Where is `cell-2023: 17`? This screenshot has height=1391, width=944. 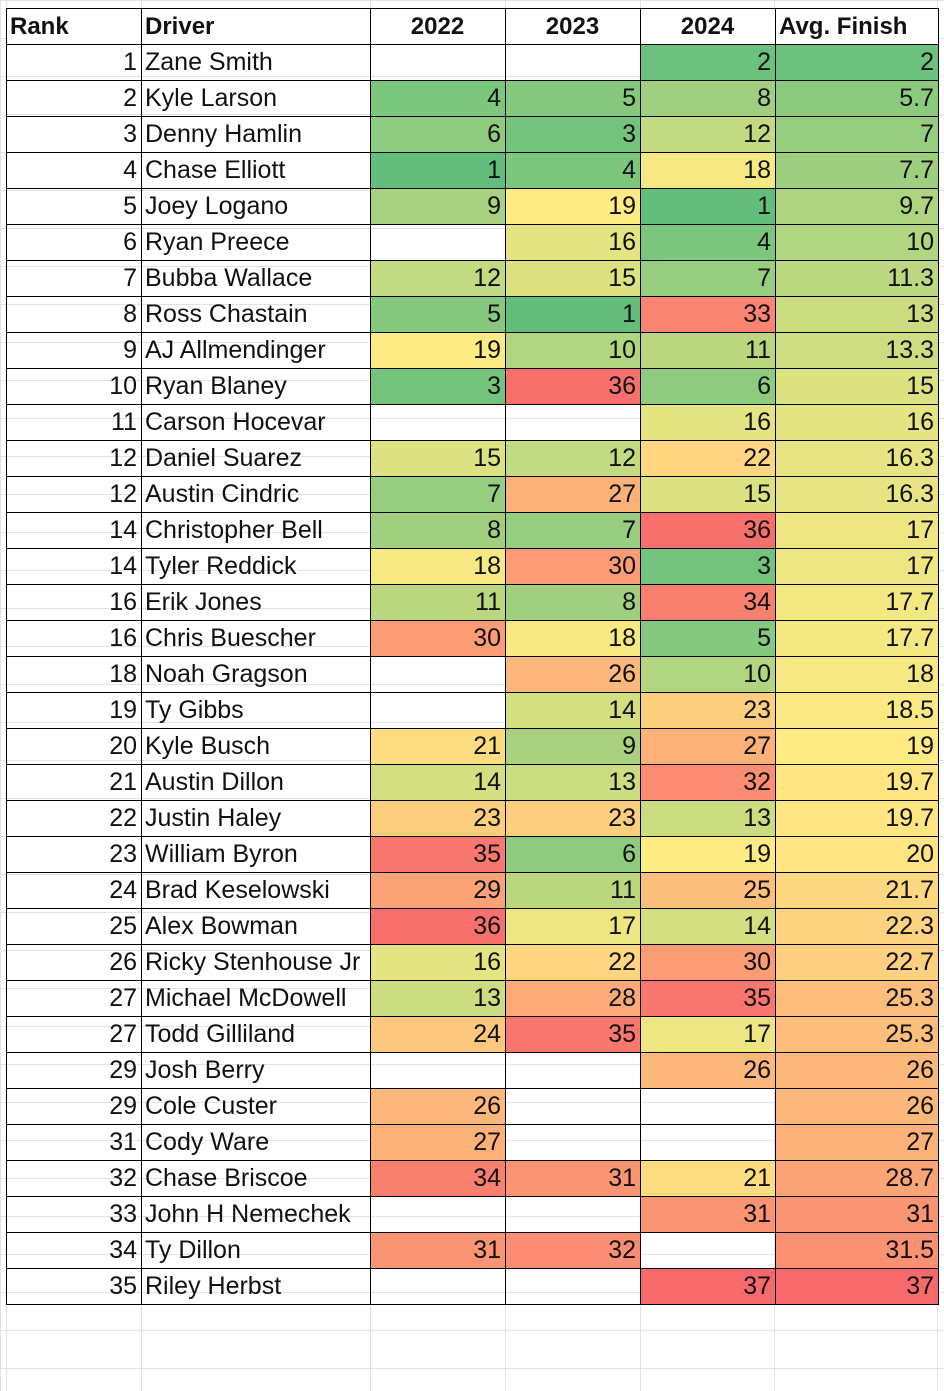 cell-2023: 17 is located at coordinates (573, 926).